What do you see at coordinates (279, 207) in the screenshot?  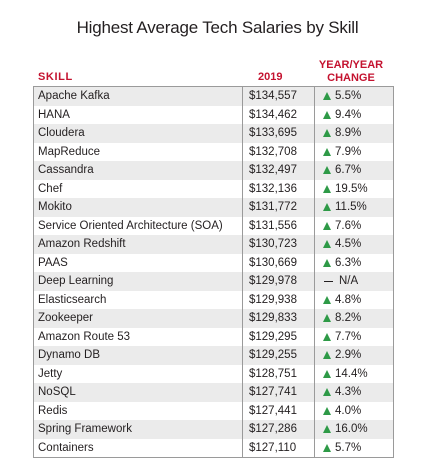 I see `salary-cell: $131,772` at bounding box center [279, 207].